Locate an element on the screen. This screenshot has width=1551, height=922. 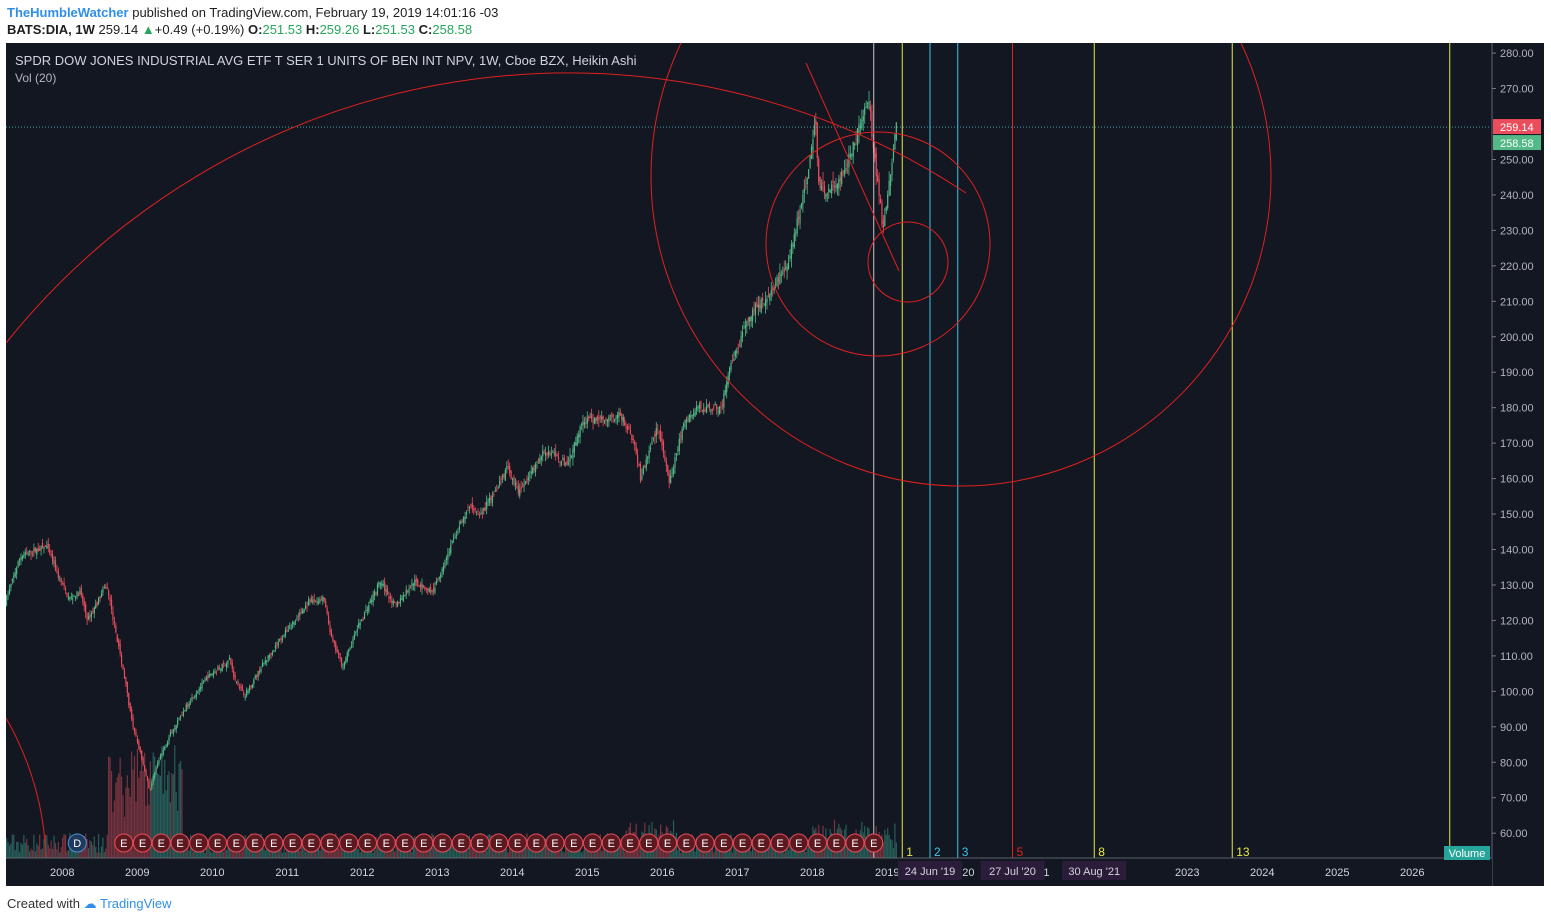
author-link: TheHumbleWatcher is located at coordinates (68, 12).